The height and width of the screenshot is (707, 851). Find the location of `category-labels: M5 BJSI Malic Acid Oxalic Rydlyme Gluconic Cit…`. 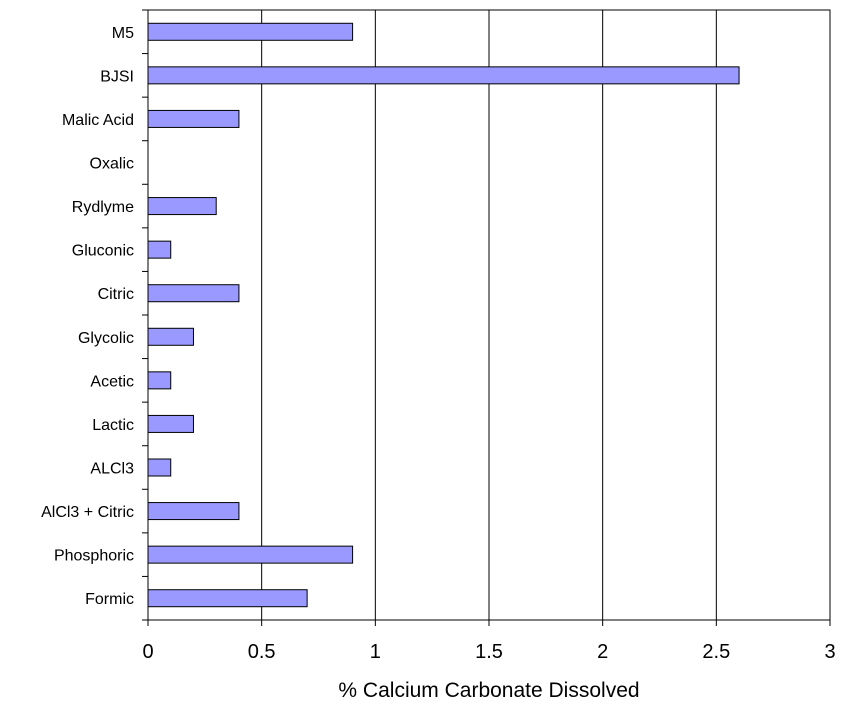

category-labels: M5 BJSI Malic Acid Oxalic Rydlyme Gluconic Cit… is located at coordinates (87, 316).